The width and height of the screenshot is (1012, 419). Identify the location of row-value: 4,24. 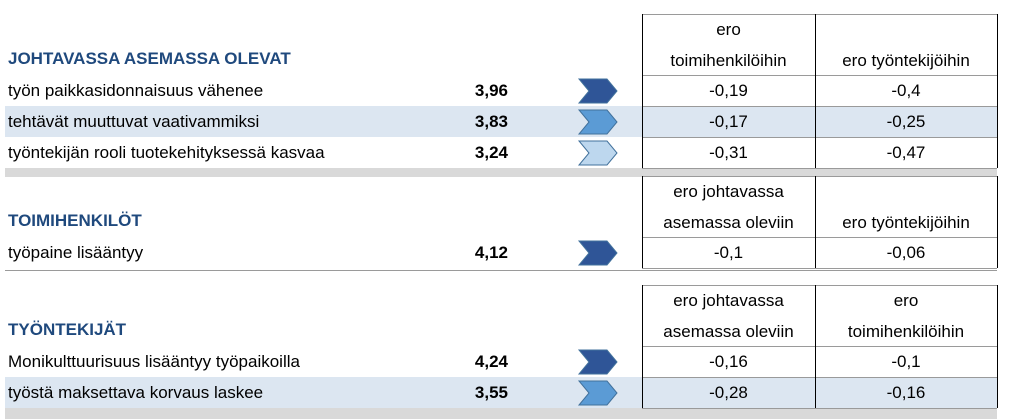
(491, 361).